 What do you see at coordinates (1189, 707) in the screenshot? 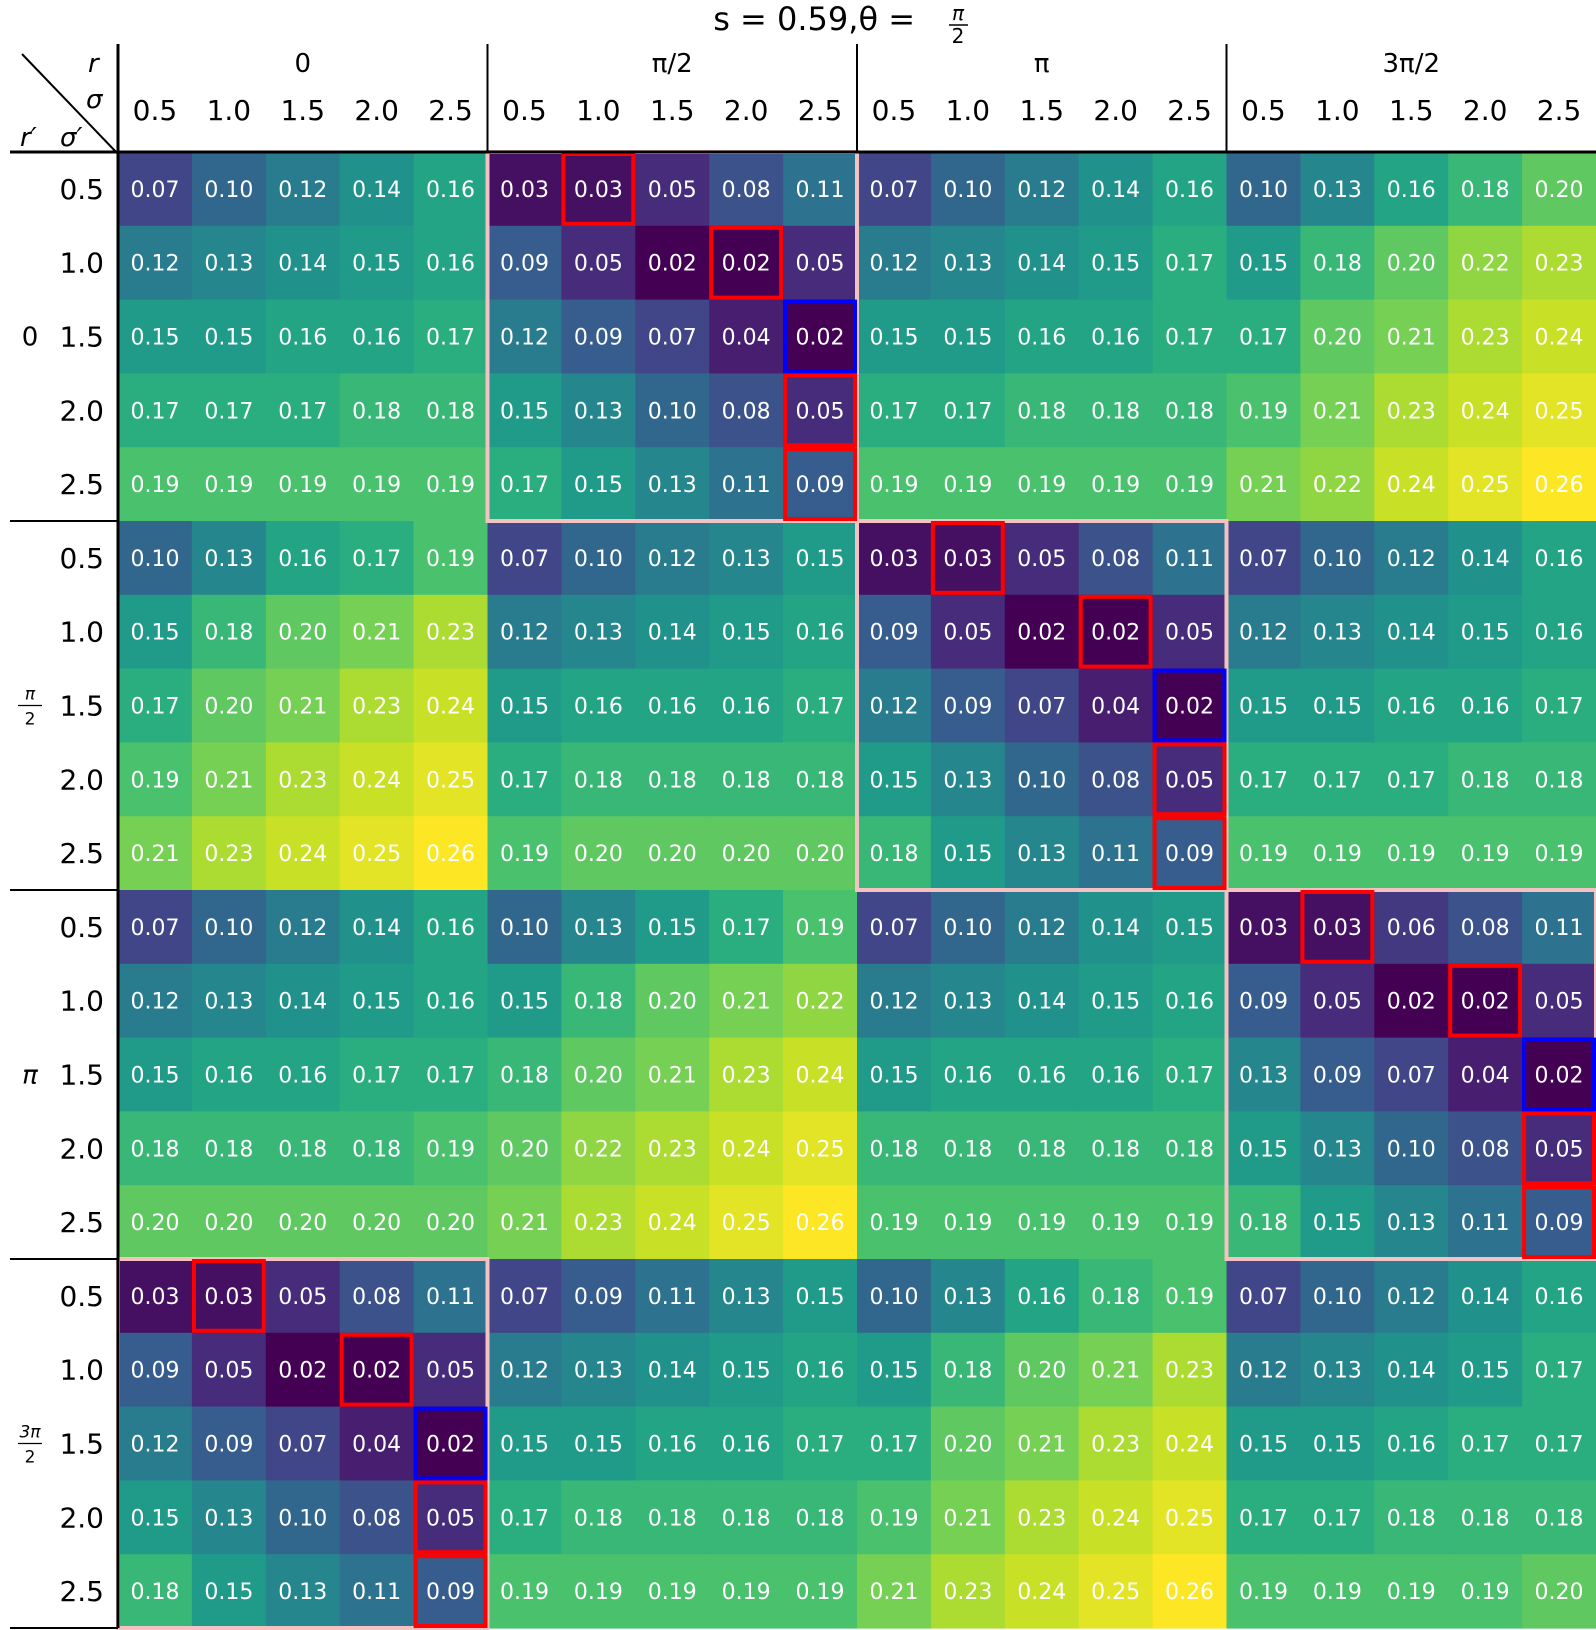
I see `cell-value-label: 0.02` at bounding box center [1189, 707].